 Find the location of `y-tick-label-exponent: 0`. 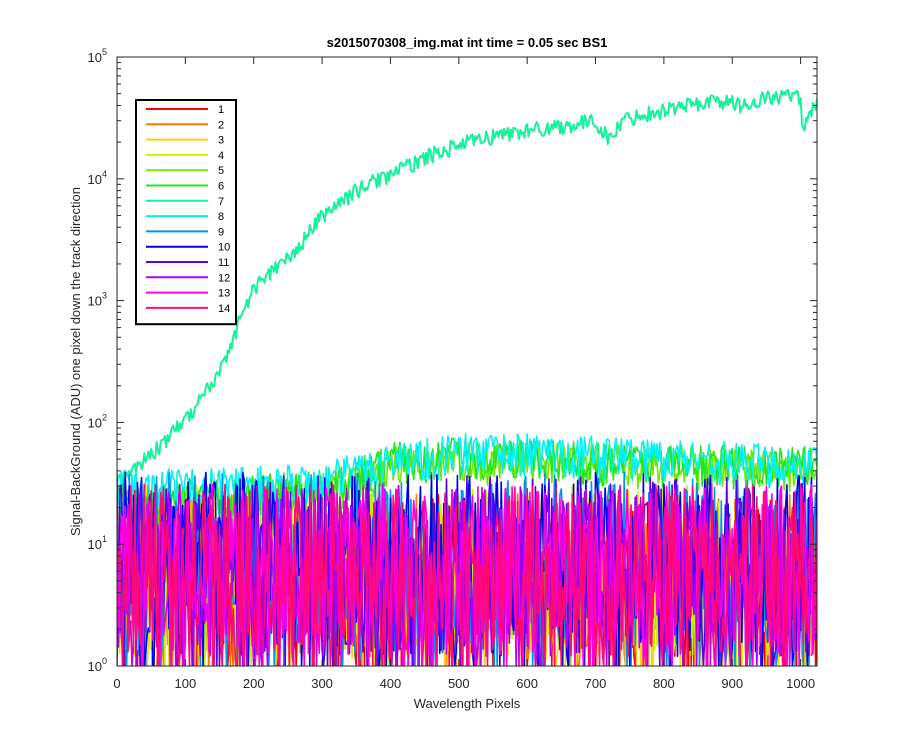

y-tick-label-exponent: 0 is located at coordinates (104, 661).